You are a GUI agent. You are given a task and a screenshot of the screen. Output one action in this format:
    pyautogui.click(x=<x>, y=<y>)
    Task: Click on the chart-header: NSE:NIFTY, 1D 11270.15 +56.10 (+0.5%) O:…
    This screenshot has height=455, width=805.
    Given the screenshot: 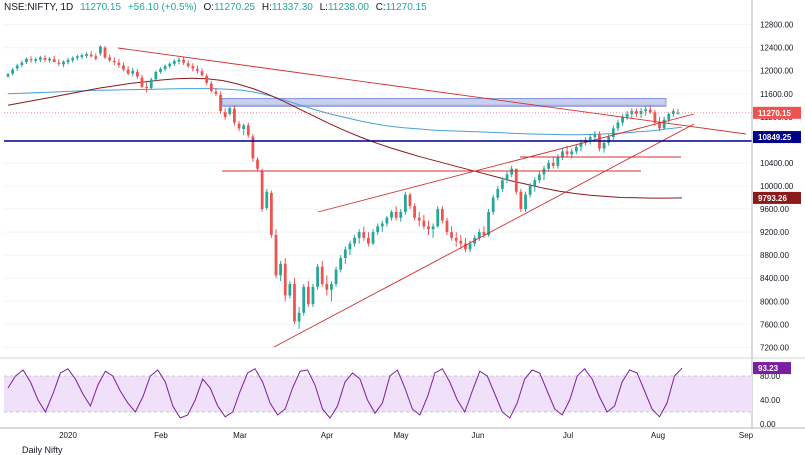 What is the action you would take?
    pyautogui.click(x=215, y=7)
    